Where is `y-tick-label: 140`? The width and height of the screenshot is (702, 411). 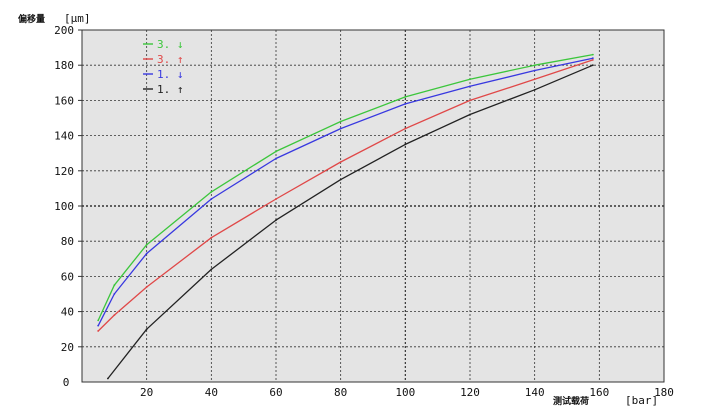
y-tick-label: 140 is located at coordinates (64, 136).